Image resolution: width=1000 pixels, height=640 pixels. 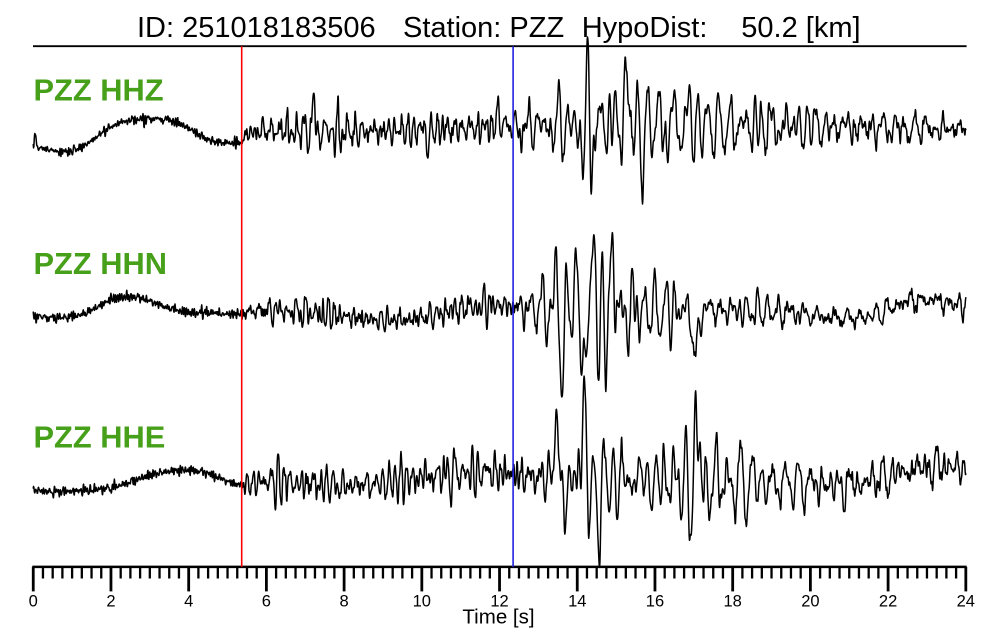 What do you see at coordinates (810, 602) in the screenshot?
I see `svg-text: 20` at bounding box center [810, 602].